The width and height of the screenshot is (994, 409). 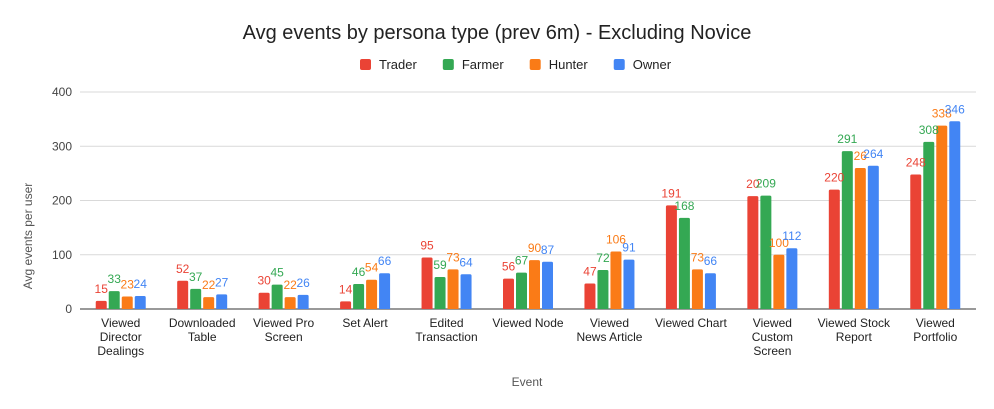 I want to click on data-label: 100, so click(x=779, y=243).